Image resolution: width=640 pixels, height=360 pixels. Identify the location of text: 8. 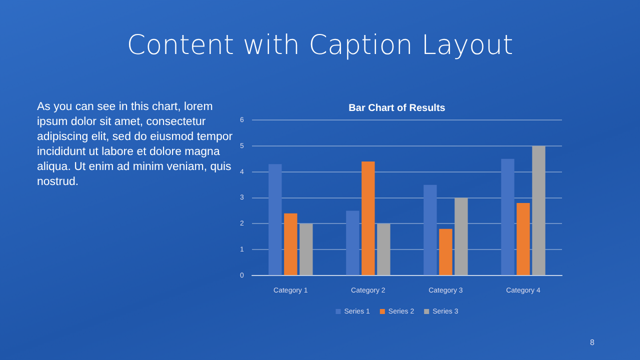
(592, 342).